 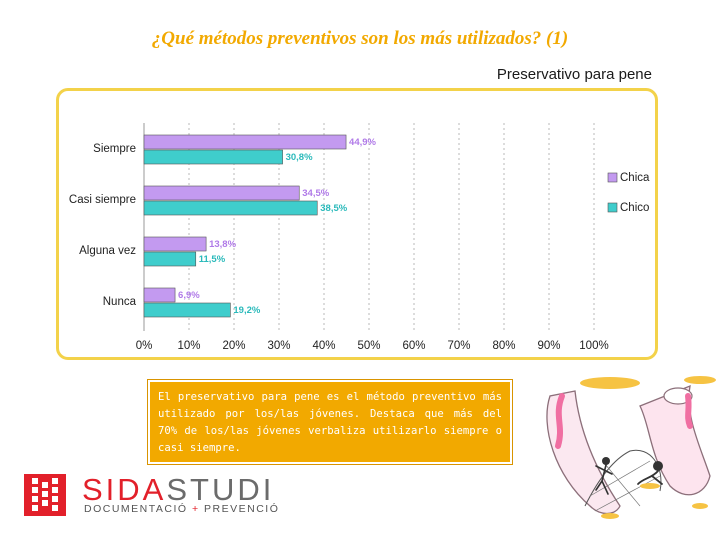 I want to click on x-tick-label: 20%, so click(x=233, y=346).